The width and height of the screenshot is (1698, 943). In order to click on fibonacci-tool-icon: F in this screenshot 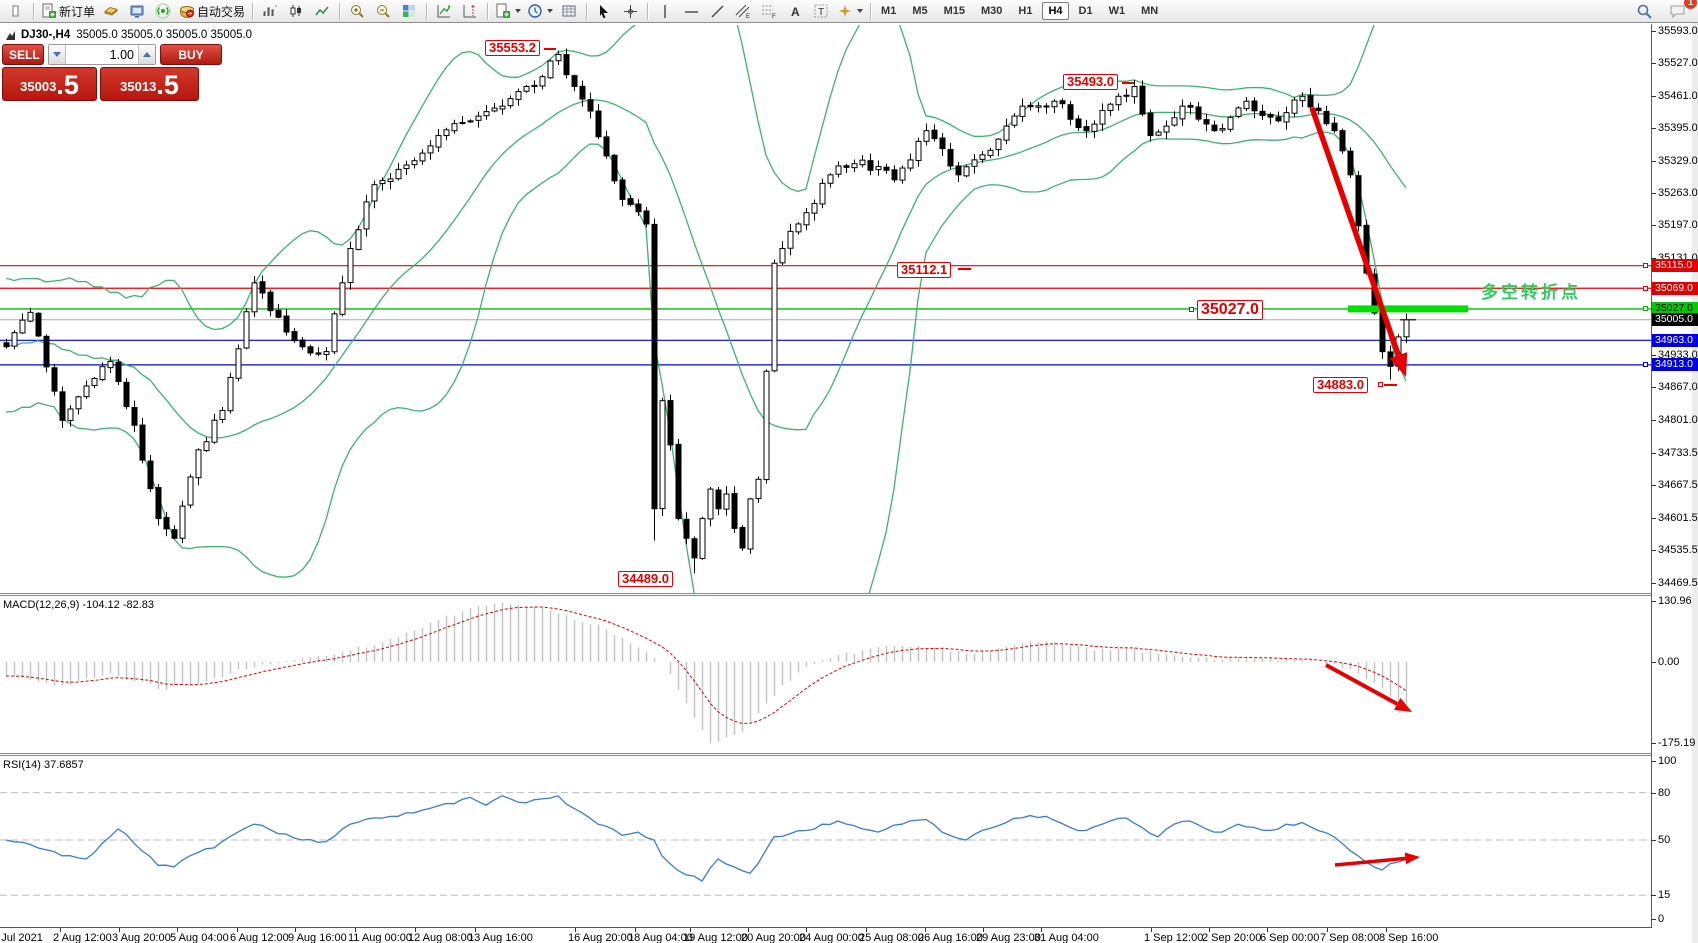, I will do `click(769, 11)`.